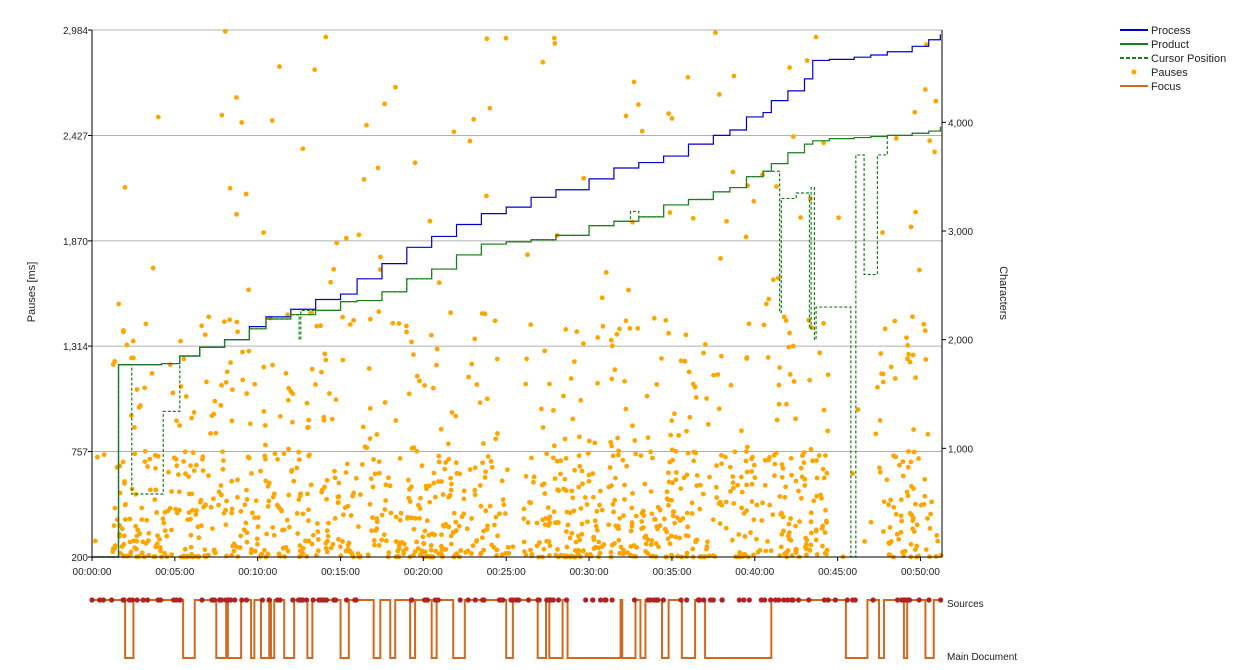 Image resolution: width=1253 pixels, height=670 pixels. Describe the element at coordinates (960, 232) in the screenshot. I see `y-right-tick-label: 3,000` at that location.